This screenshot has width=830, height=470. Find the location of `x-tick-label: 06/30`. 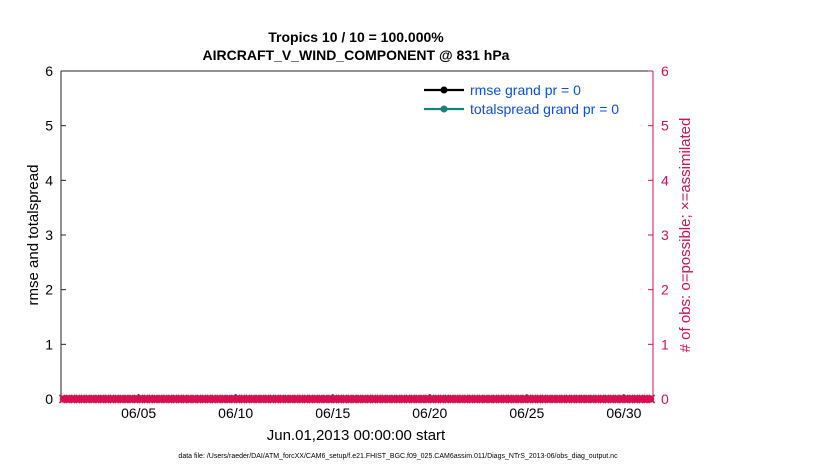

x-tick-label: 06/30 is located at coordinates (623, 413).